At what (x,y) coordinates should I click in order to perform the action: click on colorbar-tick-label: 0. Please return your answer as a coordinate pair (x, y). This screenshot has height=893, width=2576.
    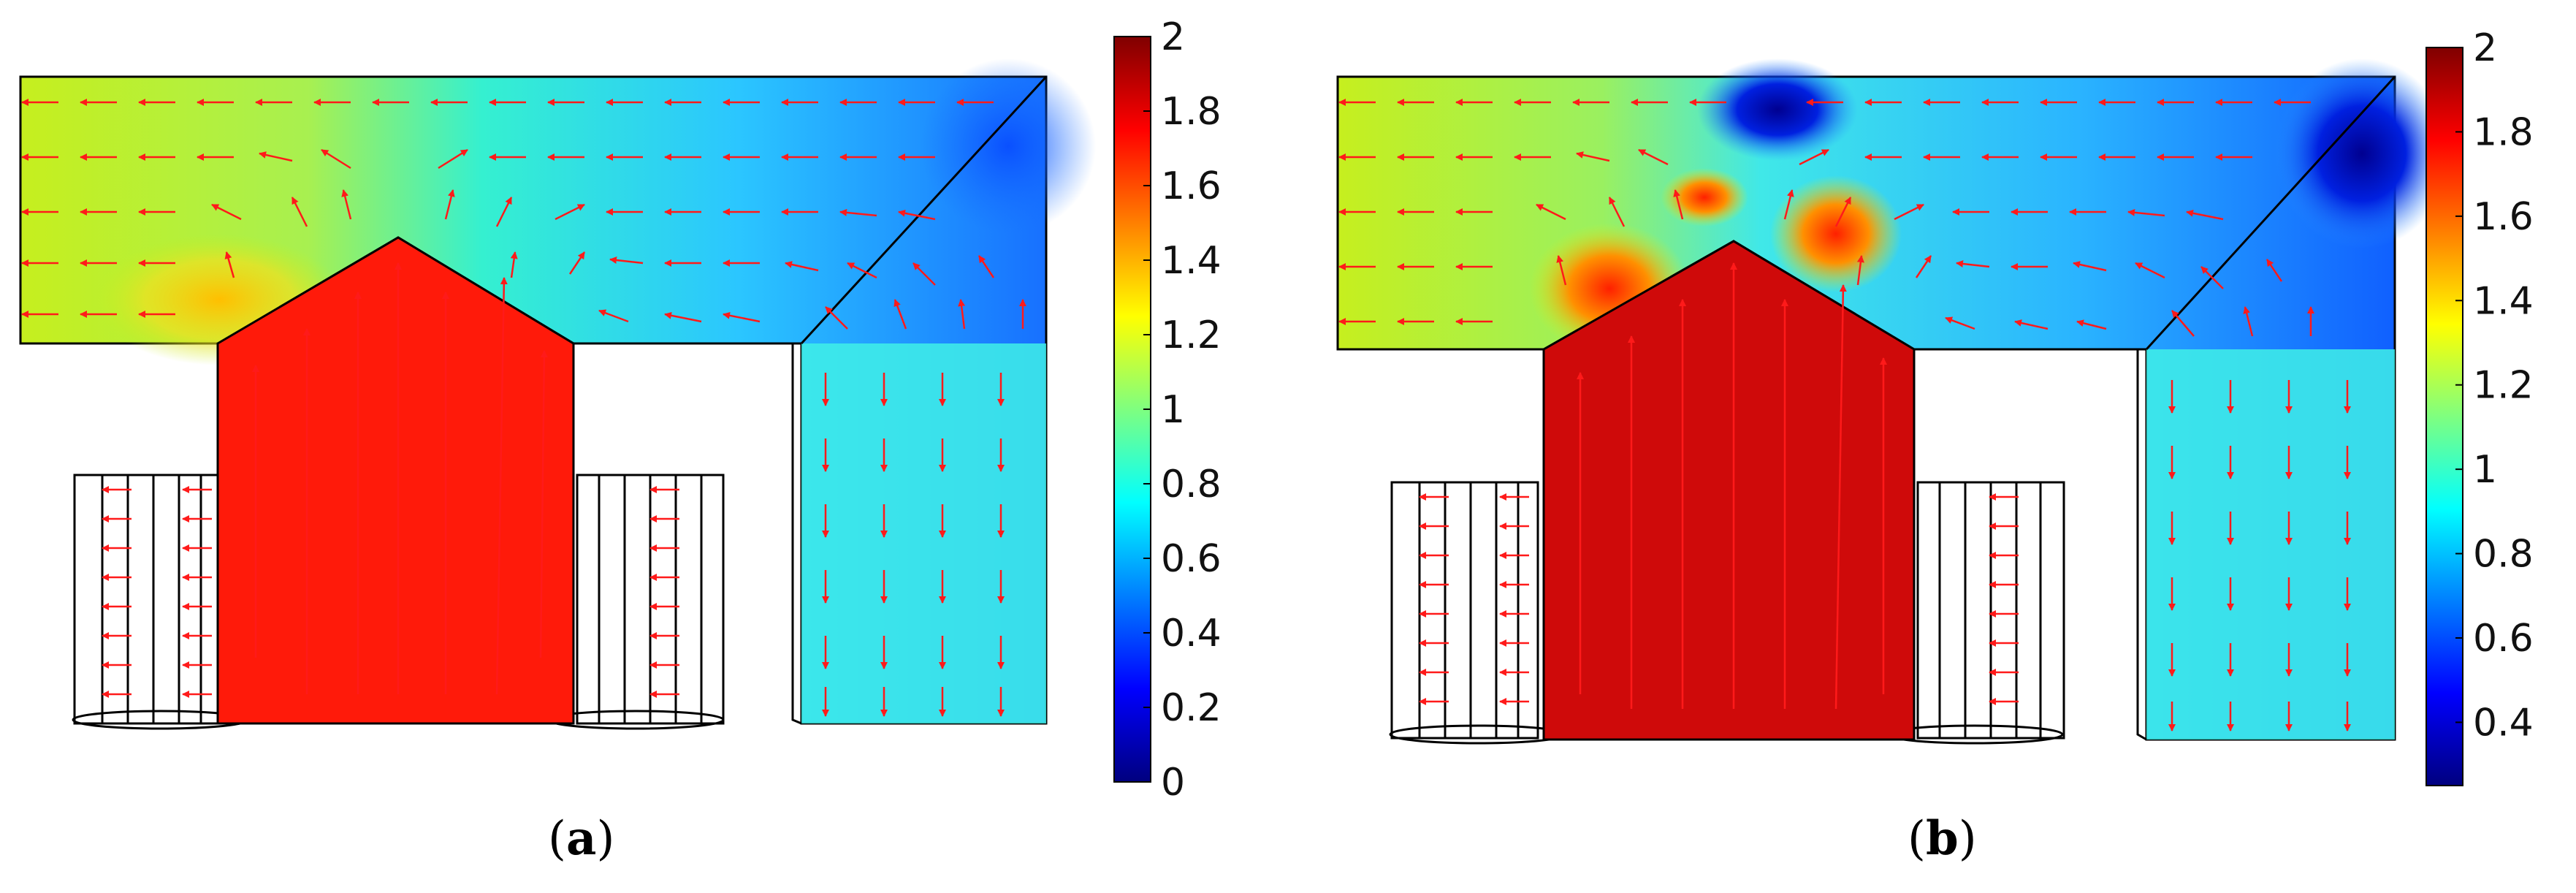
    Looking at the image, I should click on (1173, 783).